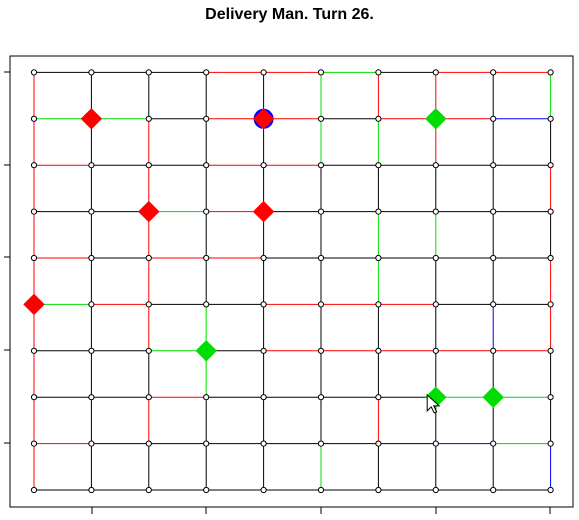 Image resolution: width=579 pixels, height=520 pixels. I want to click on mouse-cursor-icon, so click(433, 403).